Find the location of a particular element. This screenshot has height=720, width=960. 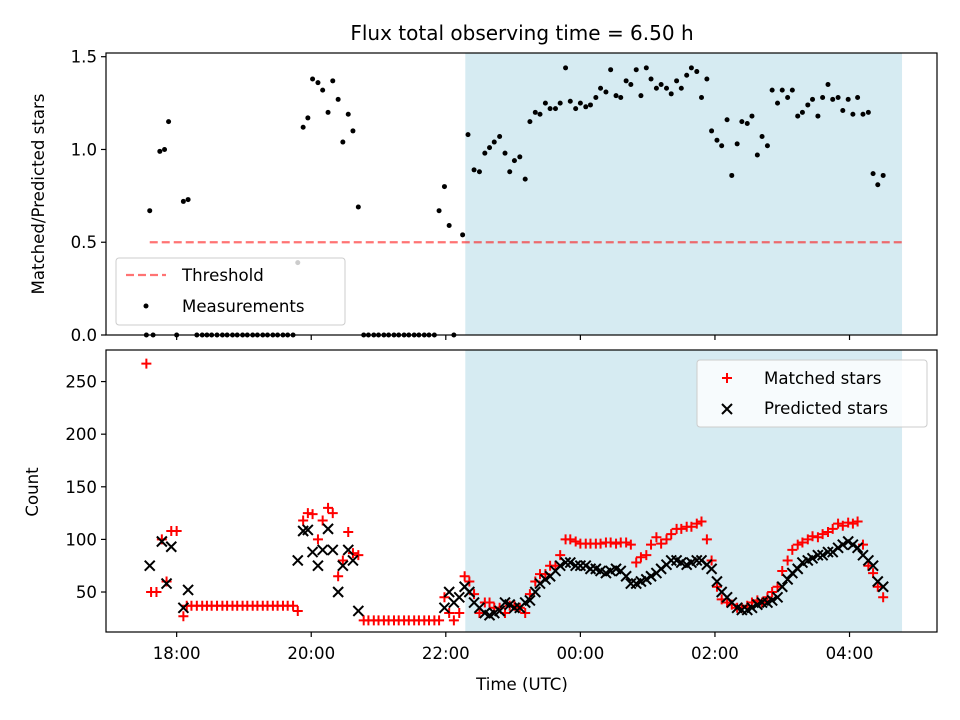

x-tick-label: 02:00 is located at coordinates (715, 653).